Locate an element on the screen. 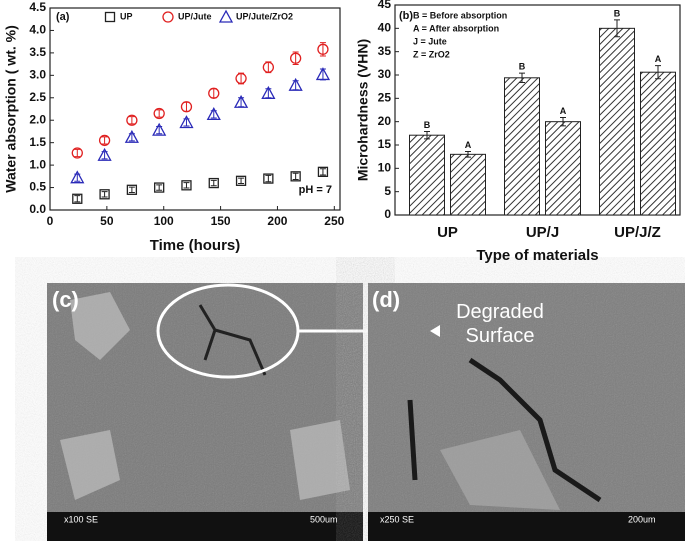 The height and width of the screenshot is (541, 685). annotation: pH = 7 is located at coordinates (315, 190).